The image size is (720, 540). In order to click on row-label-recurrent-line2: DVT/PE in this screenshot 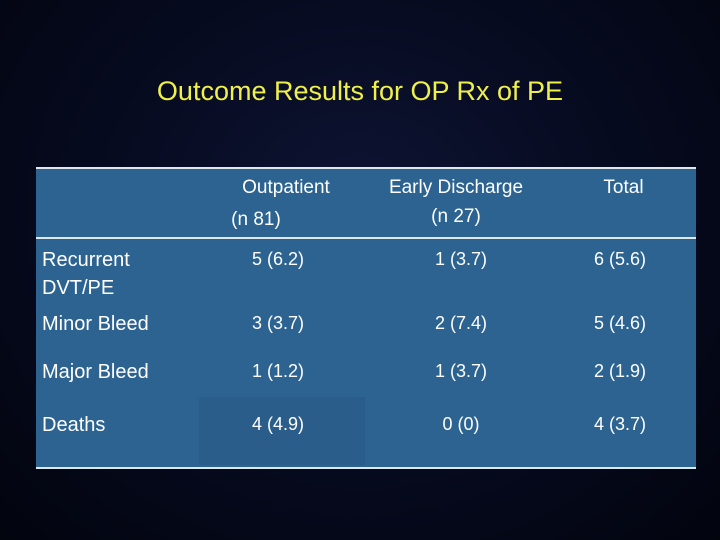, I will do `click(78, 288)`.